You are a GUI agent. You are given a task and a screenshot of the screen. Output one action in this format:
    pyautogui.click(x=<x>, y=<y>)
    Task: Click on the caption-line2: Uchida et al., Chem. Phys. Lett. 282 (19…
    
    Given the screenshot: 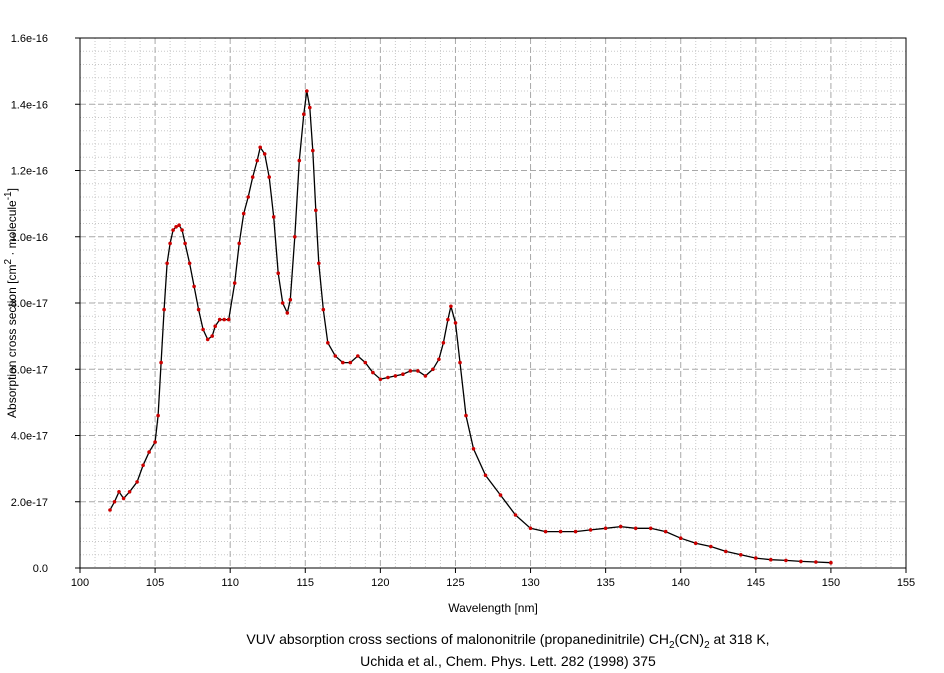 What is the action you would take?
    pyautogui.click(x=508, y=661)
    